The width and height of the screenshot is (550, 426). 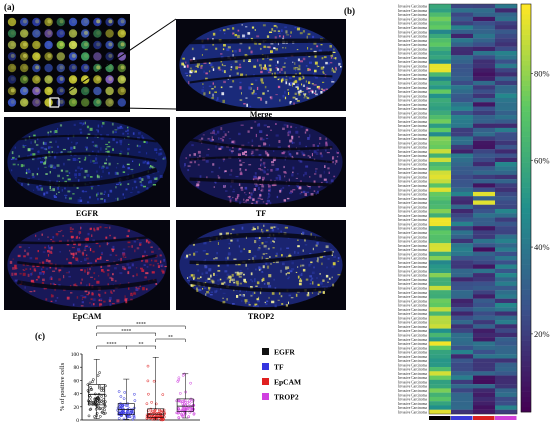 I want to click on y-tick-label: 0, so click(x=77, y=421).